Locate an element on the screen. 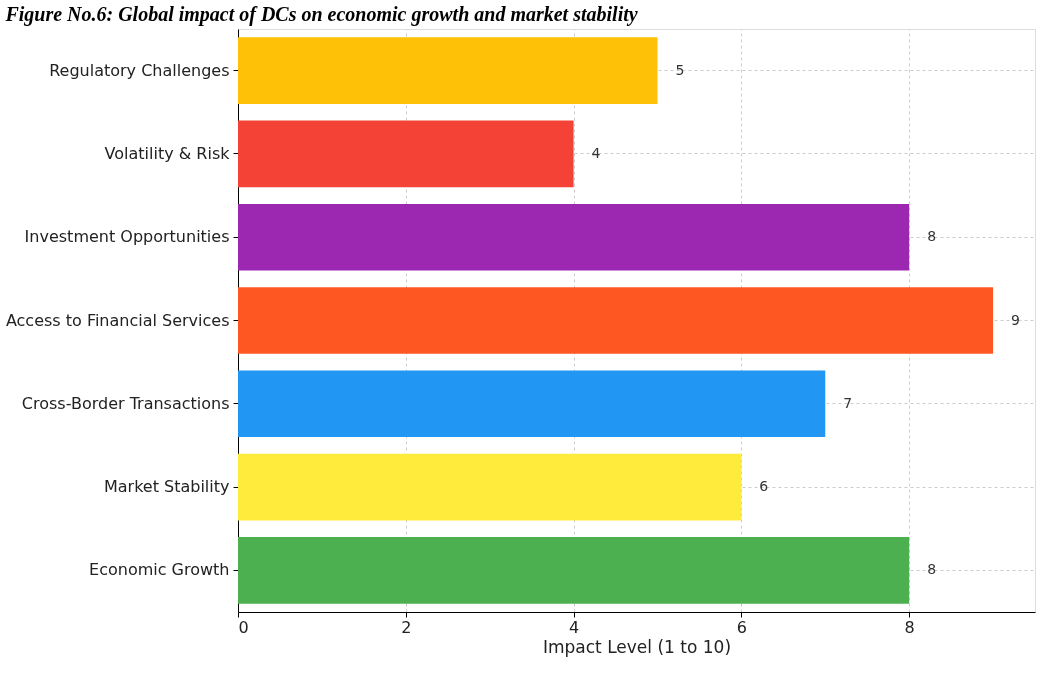  x-tick-label: 4 is located at coordinates (574, 627).